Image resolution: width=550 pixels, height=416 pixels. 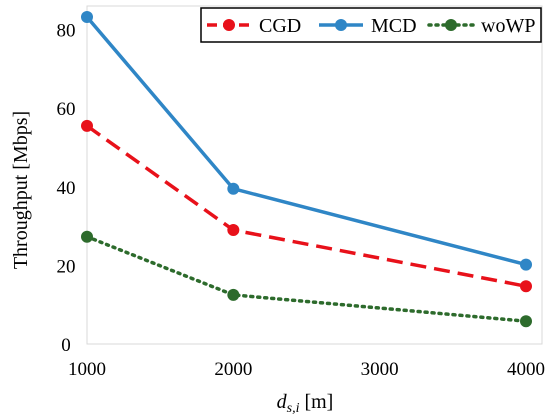 I want to click on y-tick-label: 40, so click(x=66, y=188).